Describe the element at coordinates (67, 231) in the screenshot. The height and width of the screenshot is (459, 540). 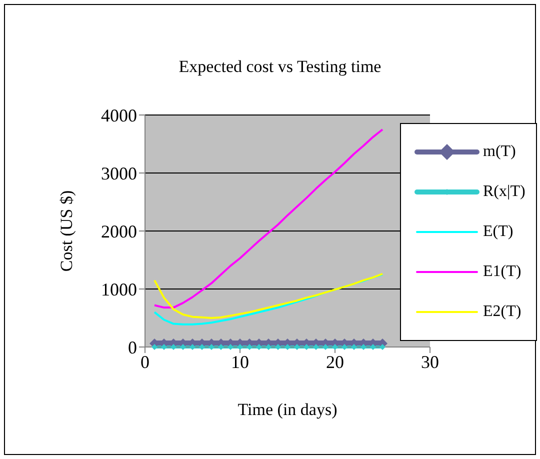
I see `y-axis-title: Cost (US $)` at that location.